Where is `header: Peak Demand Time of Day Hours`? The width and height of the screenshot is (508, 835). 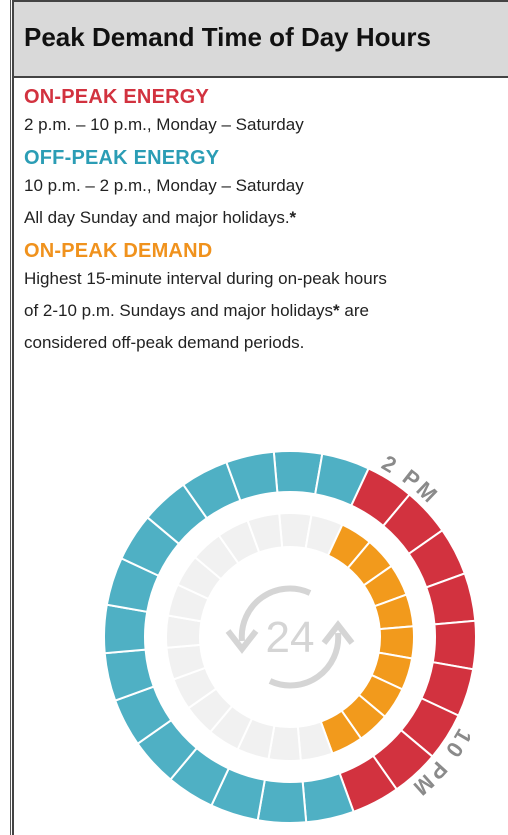 header: Peak Demand Time of Day Hours is located at coordinates (261, 39).